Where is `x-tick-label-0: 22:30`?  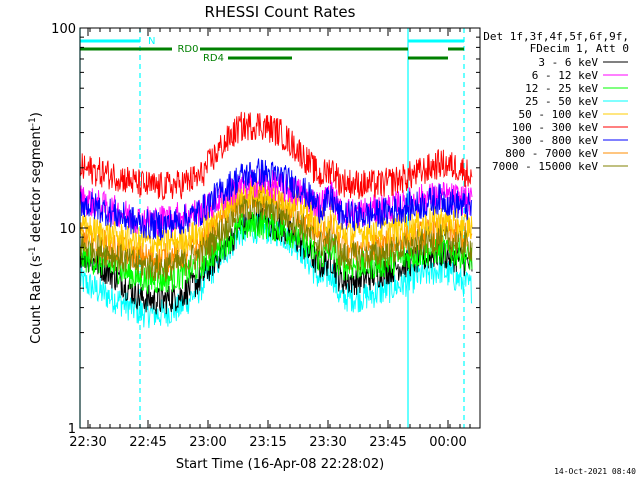
x-tick-label-0: 22:30 is located at coordinates (87, 442).